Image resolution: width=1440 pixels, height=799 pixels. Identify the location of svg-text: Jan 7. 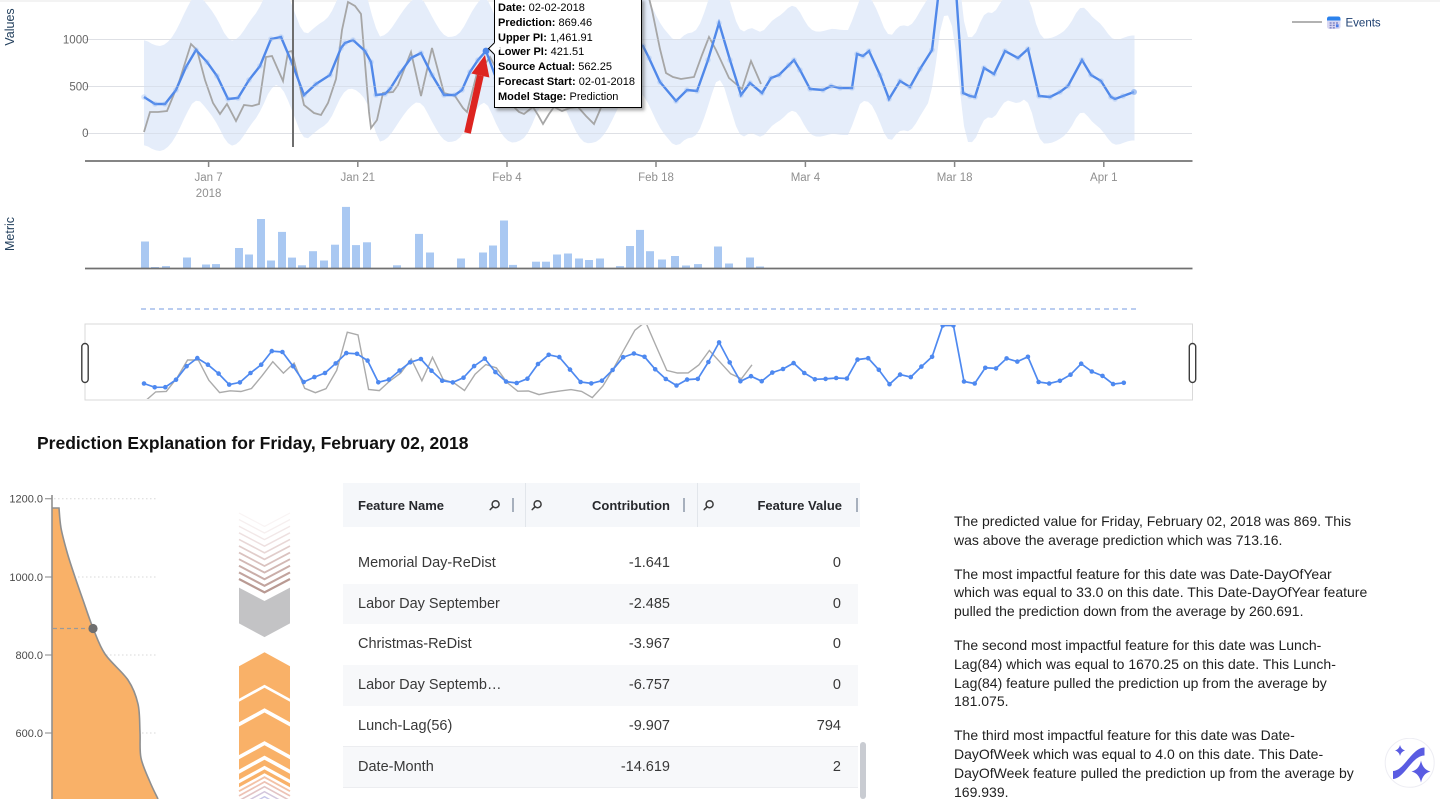
(209, 178).